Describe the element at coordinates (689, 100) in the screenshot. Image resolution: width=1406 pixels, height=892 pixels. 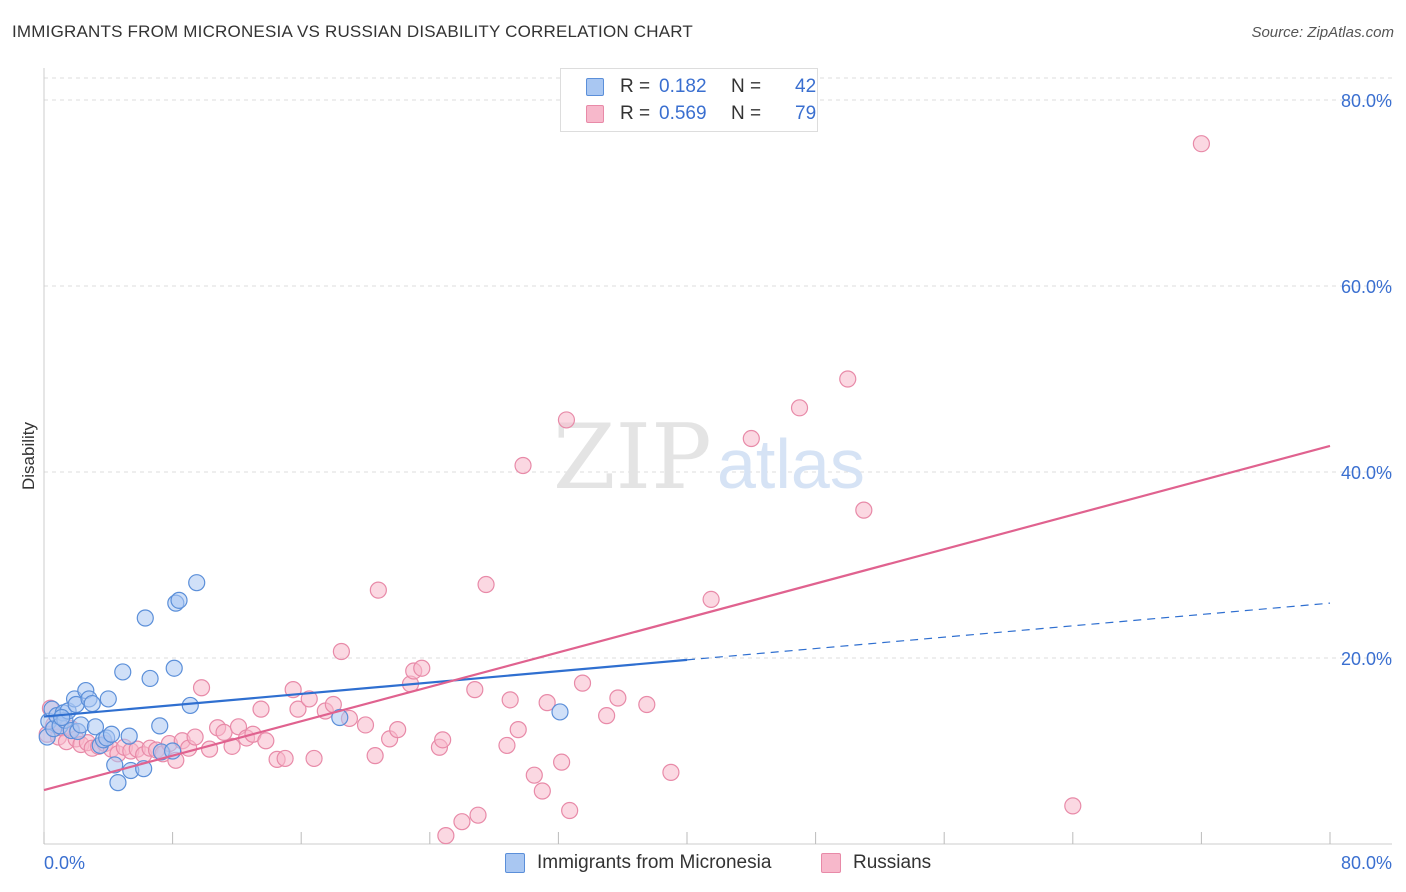
I see `legend-box: R = 0.182 N = 42 R = 0.569 N = 79` at that location.